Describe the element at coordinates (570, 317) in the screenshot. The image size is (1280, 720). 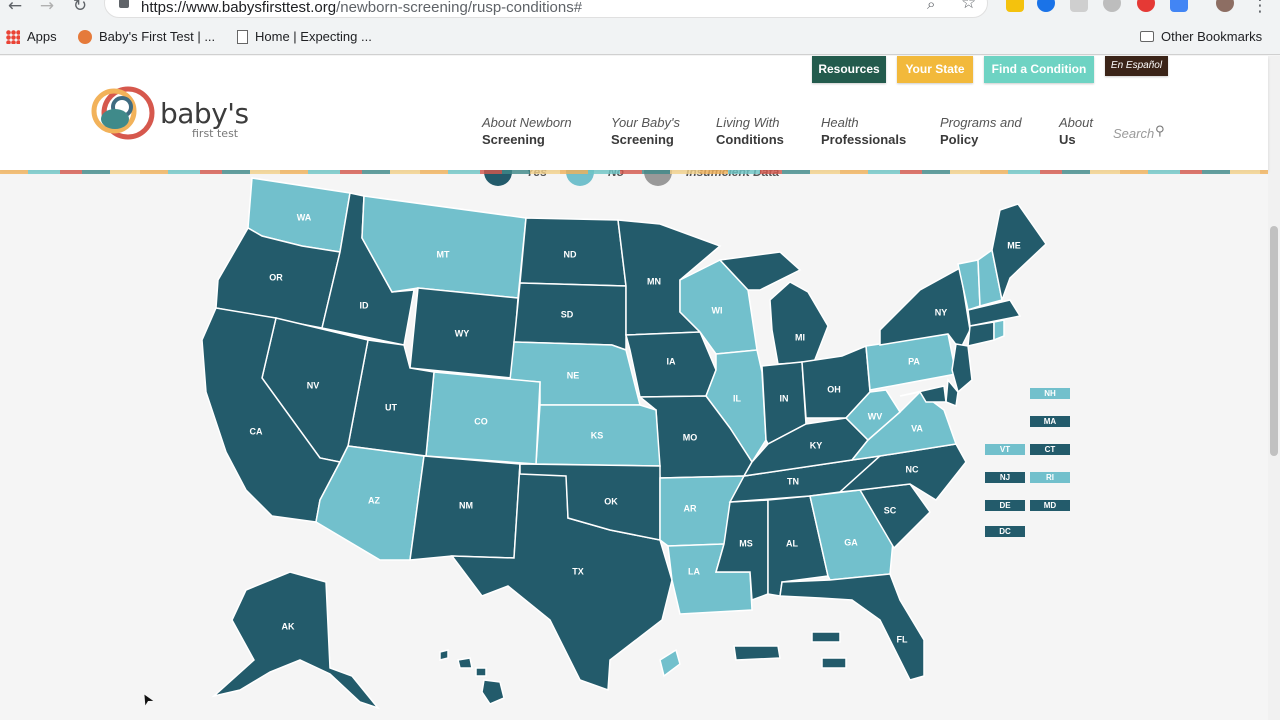
I see `state-sd: SD` at that location.